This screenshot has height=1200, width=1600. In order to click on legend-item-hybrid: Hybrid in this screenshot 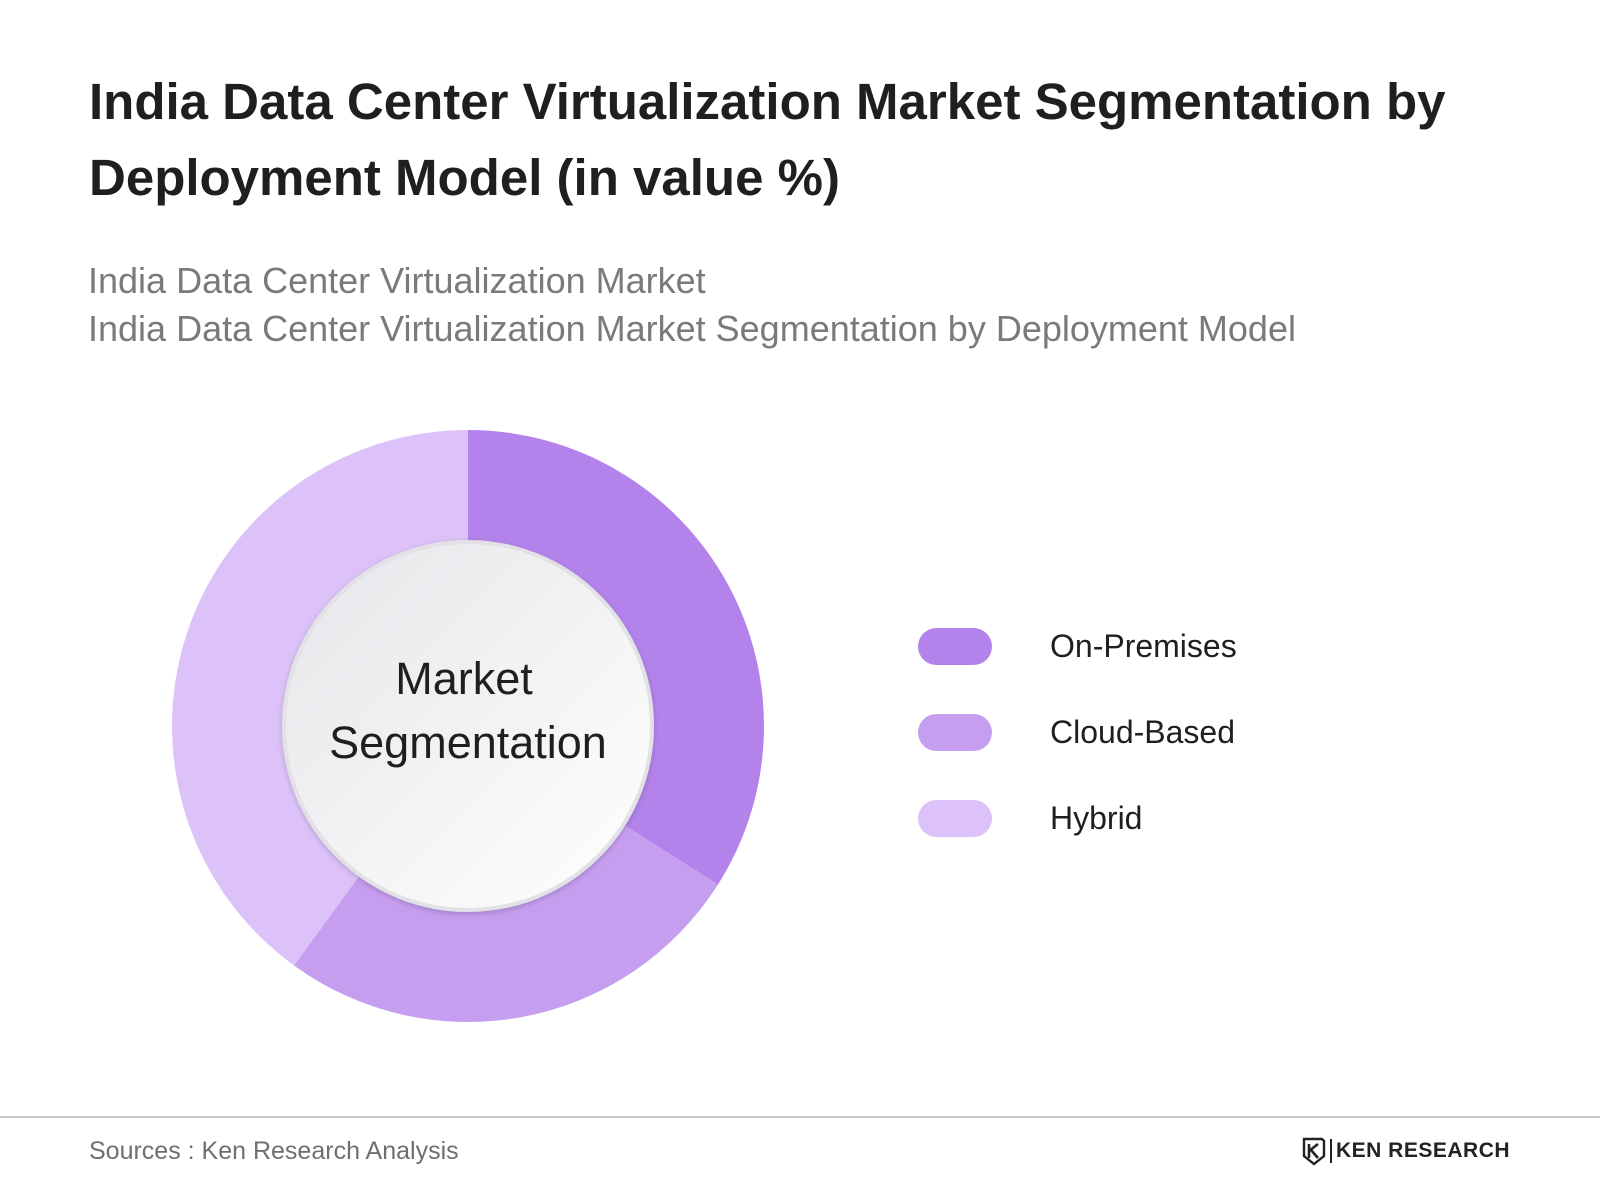, I will do `click(1128, 818)`.